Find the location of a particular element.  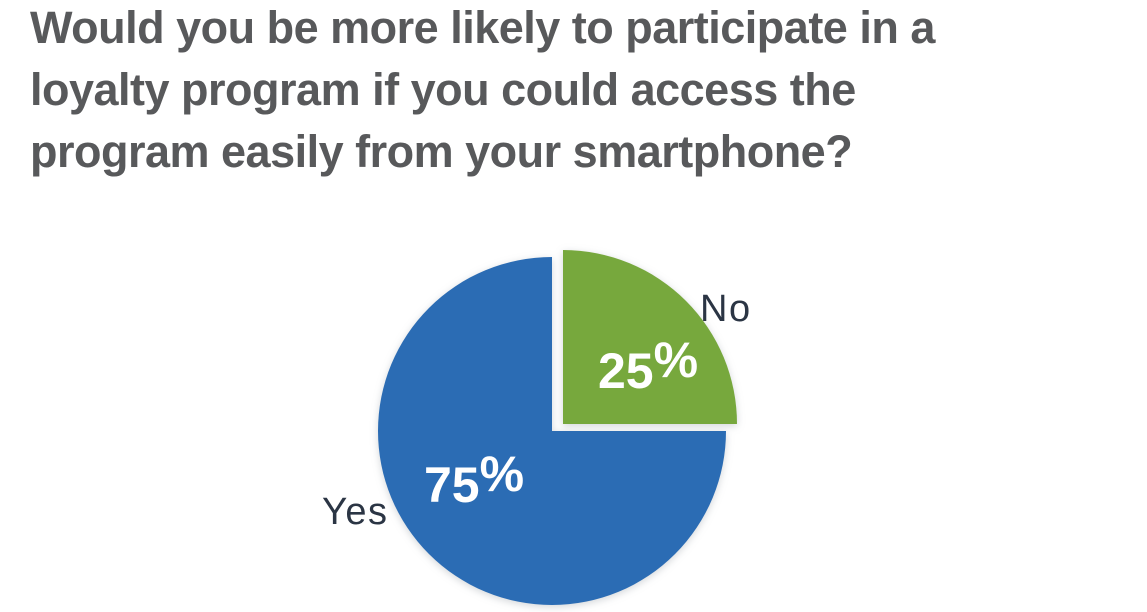

pie-value-no-percent-sign: % is located at coordinates (676, 360).